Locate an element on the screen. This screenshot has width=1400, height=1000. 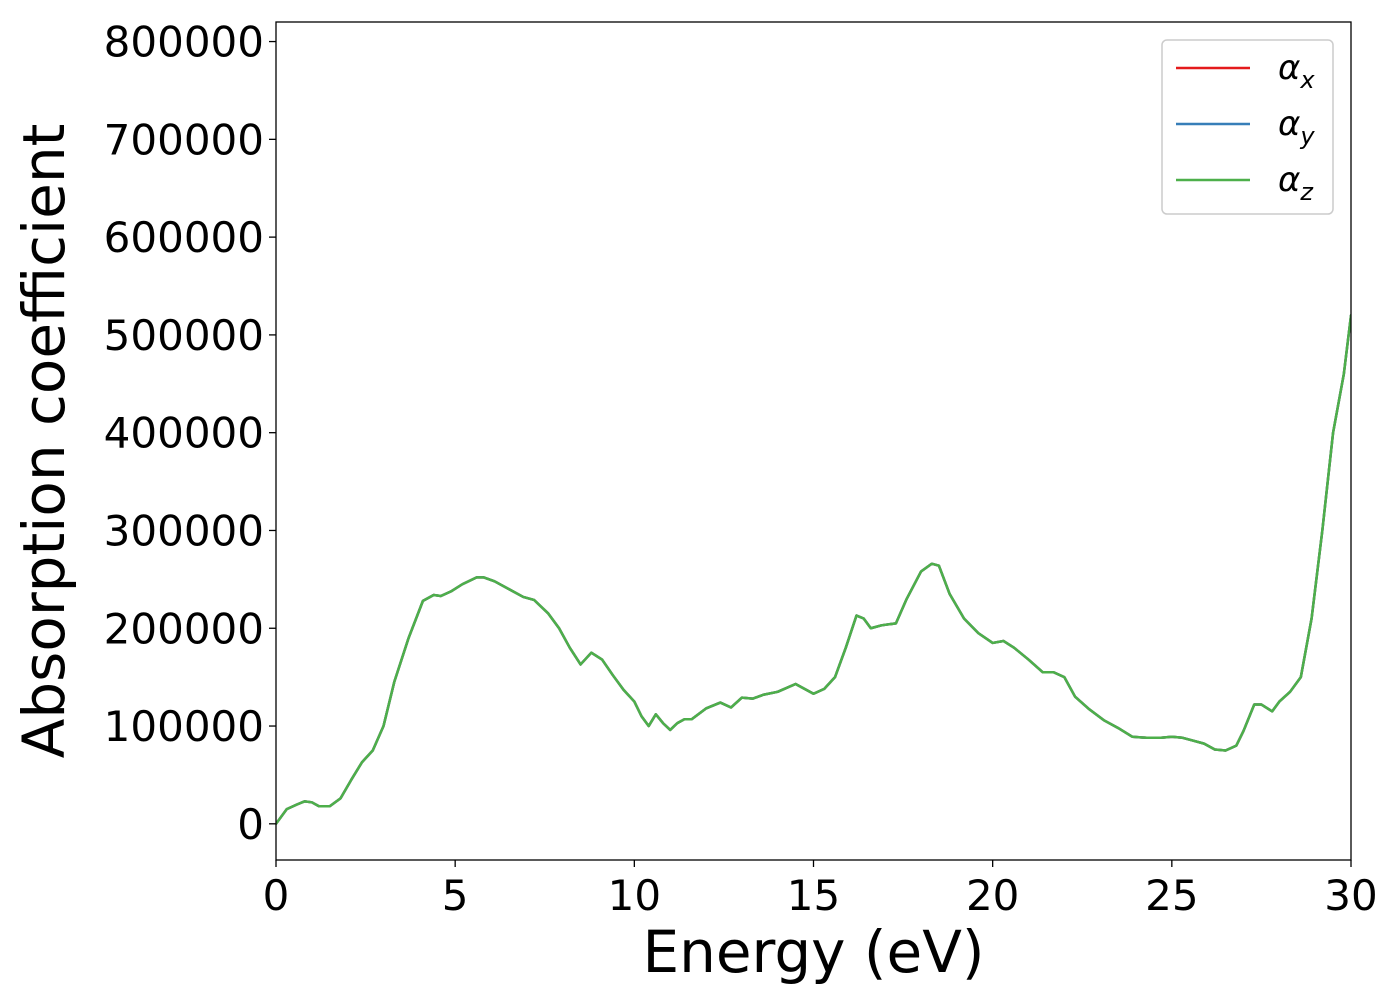
x-tick-label: 5 is located at coordinates (455, 895).